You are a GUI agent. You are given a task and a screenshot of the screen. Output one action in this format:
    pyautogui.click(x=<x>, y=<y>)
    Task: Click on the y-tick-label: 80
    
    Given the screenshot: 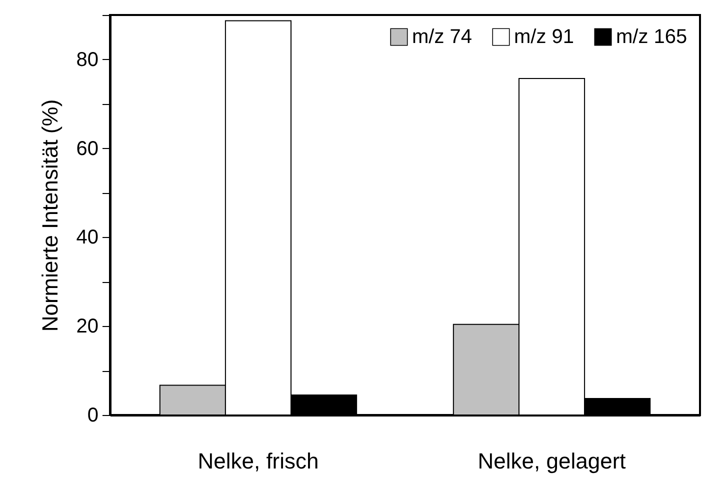 What is the action you would take?
    pyautogui.click(x=87, y=59)
    